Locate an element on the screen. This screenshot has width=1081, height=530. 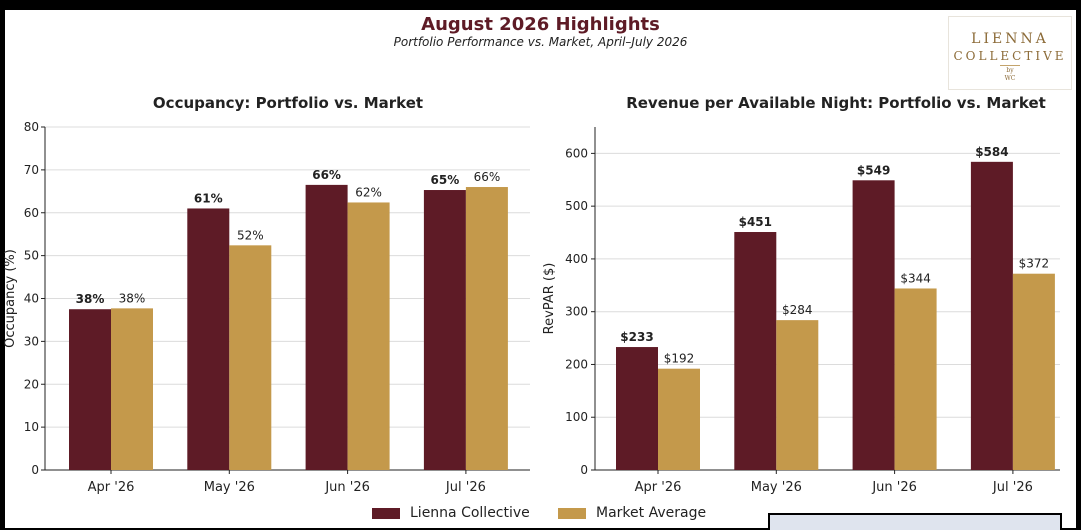
chart-0-ytick-label-1: 10 is located at coordinates (31, 427).